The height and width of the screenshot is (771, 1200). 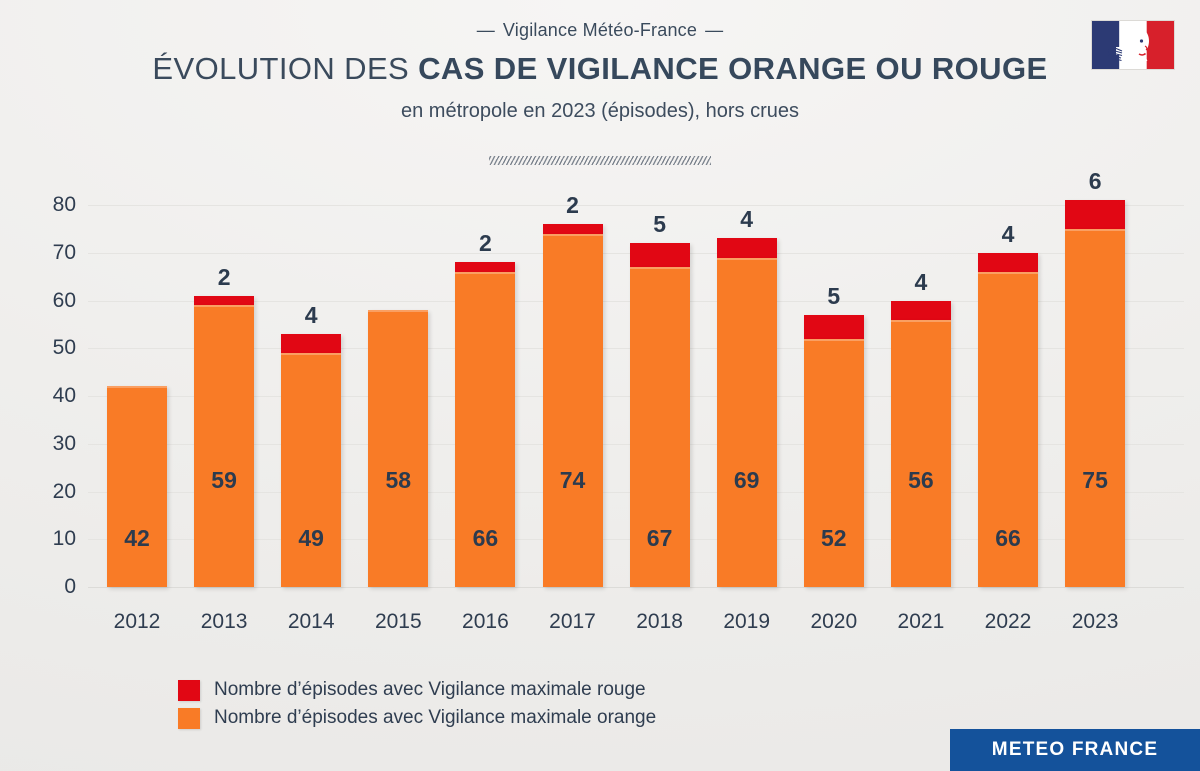 What do you see at coordinates (1095, 621) in the screenshot?
I see `x-axis-tick-2023: 2023` at bounding box center [1095, 621].